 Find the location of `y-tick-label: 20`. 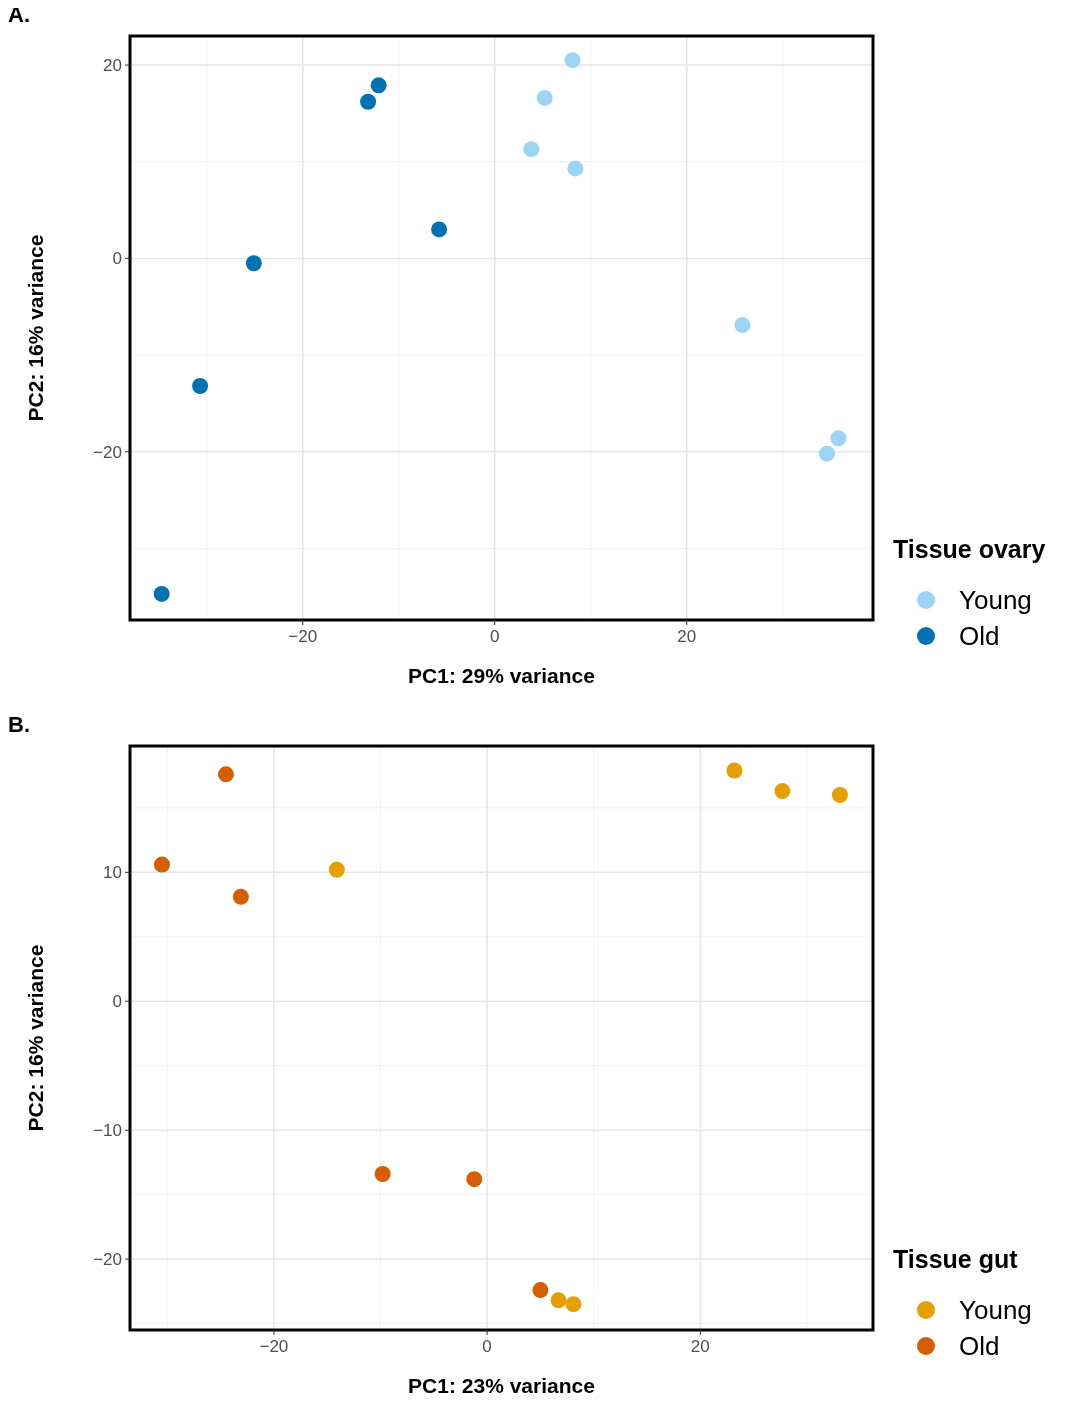

y-tick-label: 20 is located at coordinates (112, 66).